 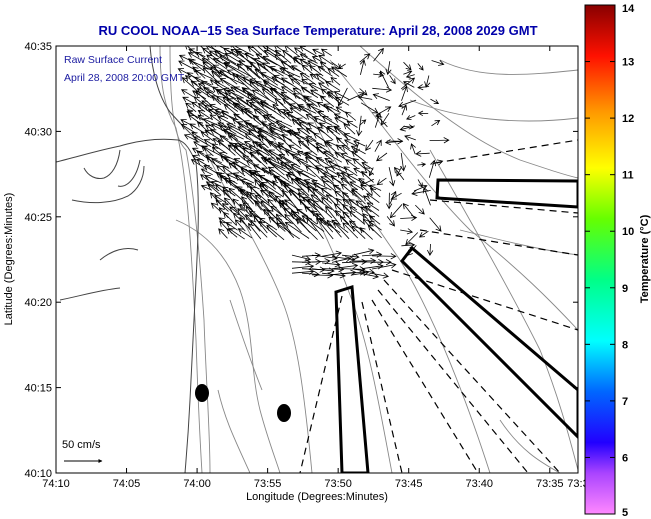 What do you see at coordinates (38, 47) in the screenshot?
I see `y-tick-label: 40:35` at bounding box center [38, 47].